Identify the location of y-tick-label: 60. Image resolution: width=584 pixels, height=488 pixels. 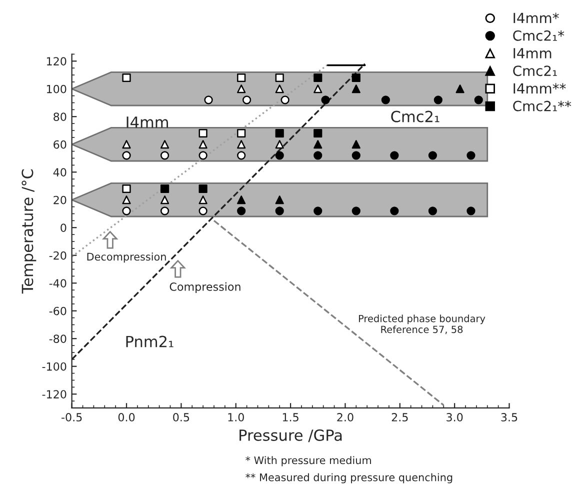
(60, 144).